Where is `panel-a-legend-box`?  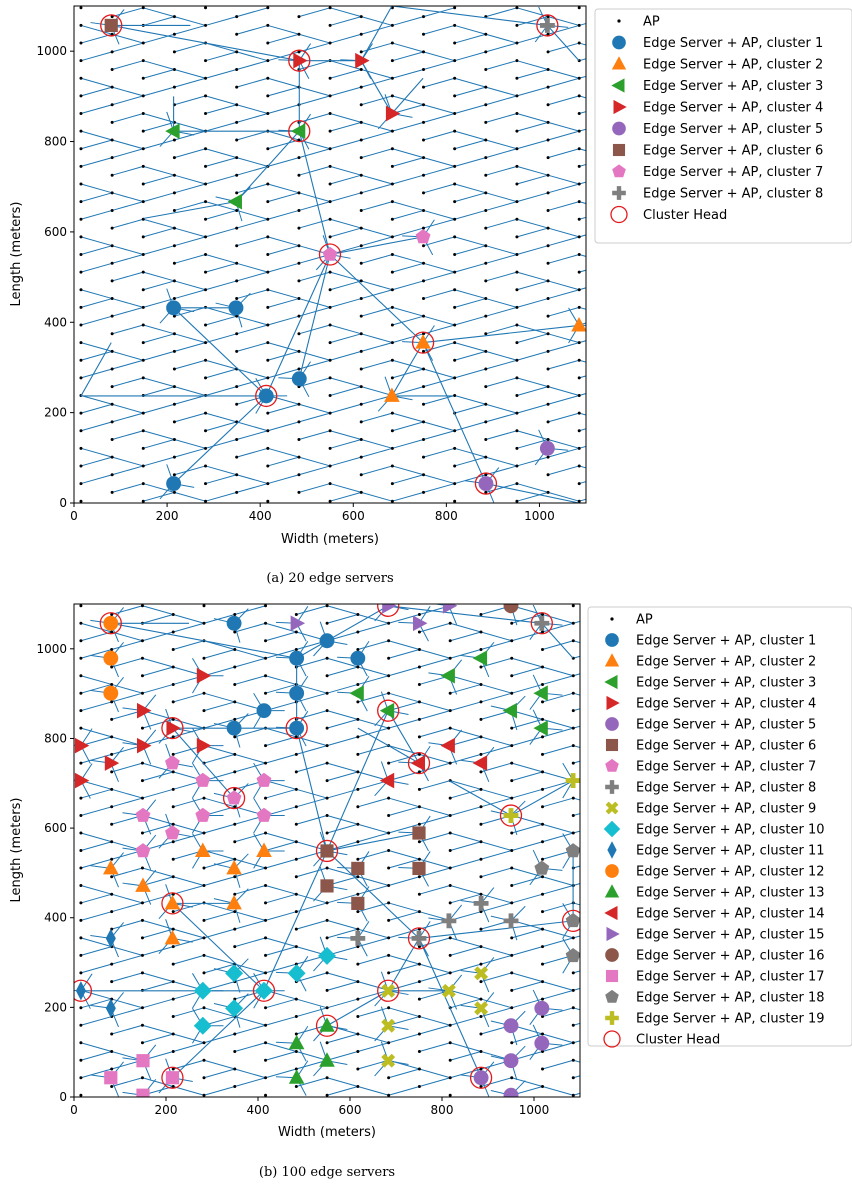
panel-a-legend-box is located at coordinates (723, 126).